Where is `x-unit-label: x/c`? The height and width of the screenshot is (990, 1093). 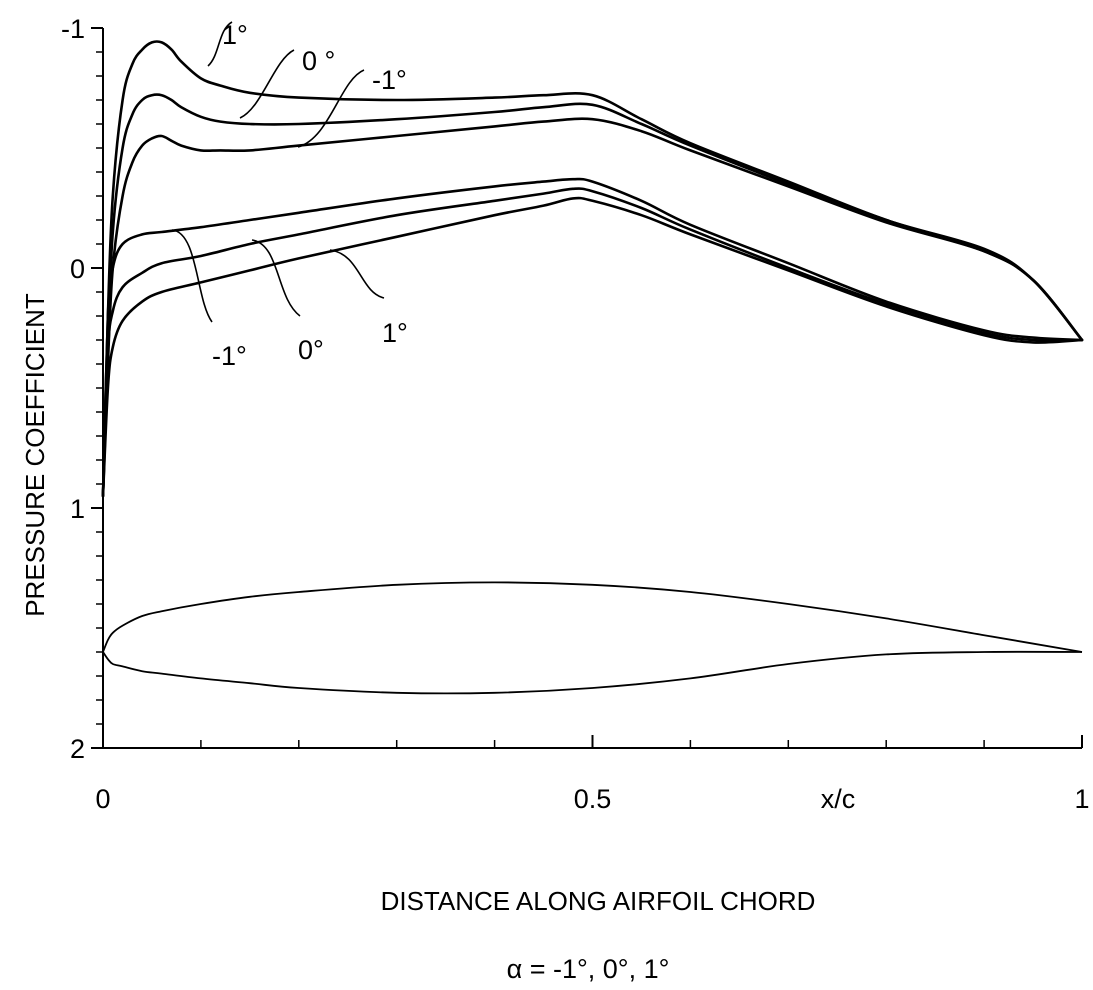
x-unit-label: x/c is located at coordinates (838, 799).